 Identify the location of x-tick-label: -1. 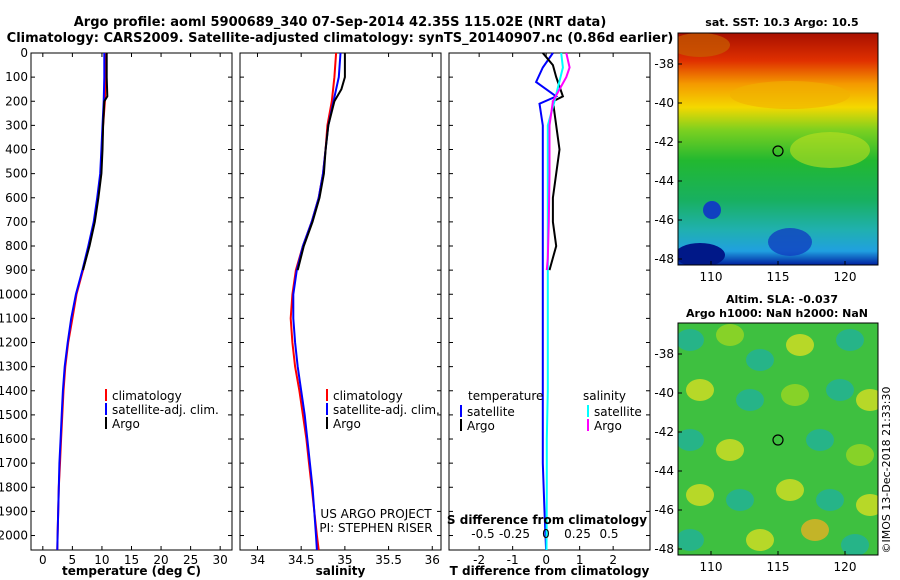
(513, 560).